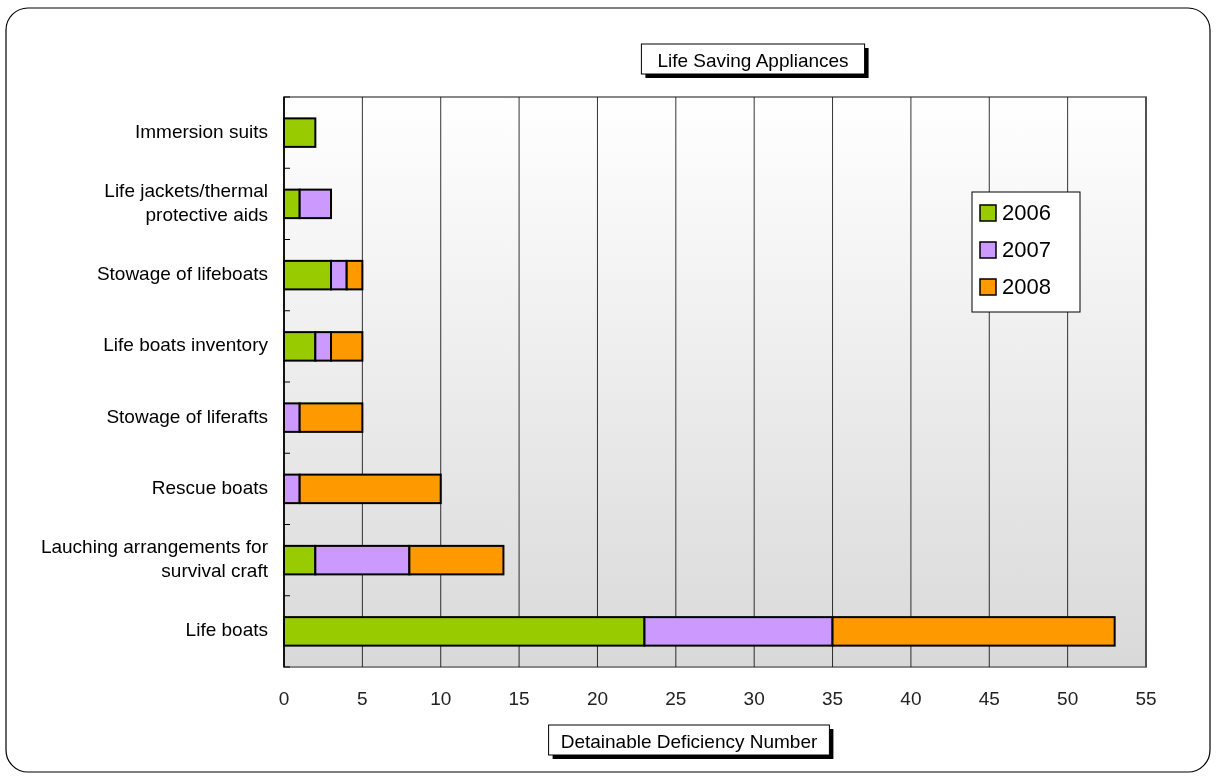 The image size is (1216, 778). I want to click on x-tick-label: 50, so click(1068, 698).